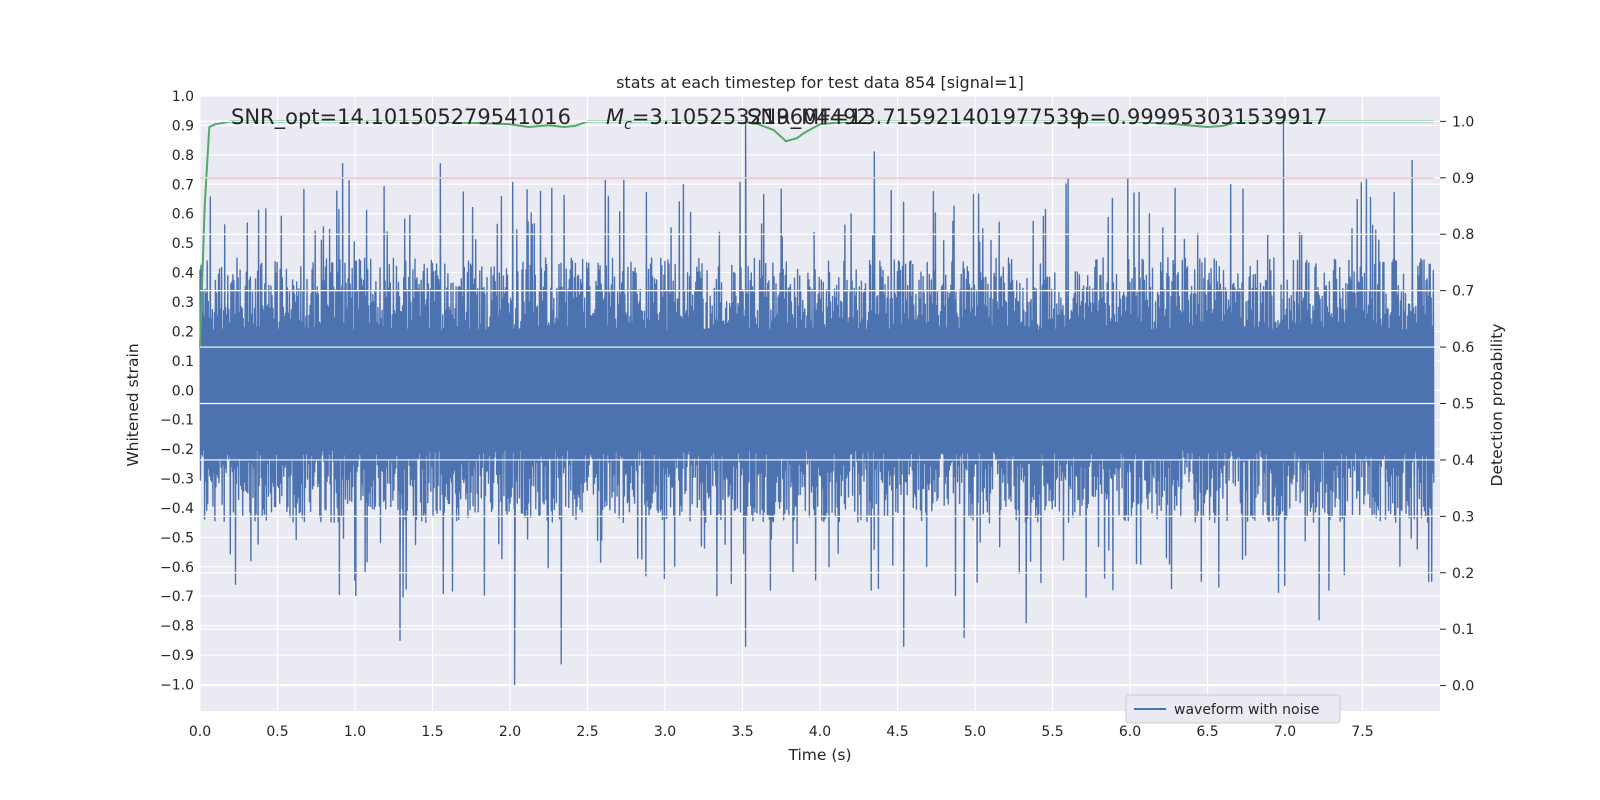 This screenshot has height=800, width=1600. What do you see at coordinates (177, 686) in the screenshot?
I see `y-tick-label: −1.0` at bounding box center [177, 686].